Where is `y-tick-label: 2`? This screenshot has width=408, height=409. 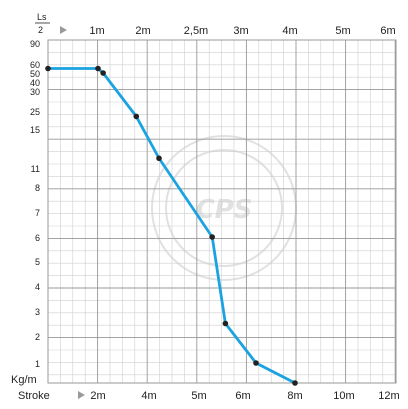 y-tick-label: 2 is located at coordinates (37, 337).